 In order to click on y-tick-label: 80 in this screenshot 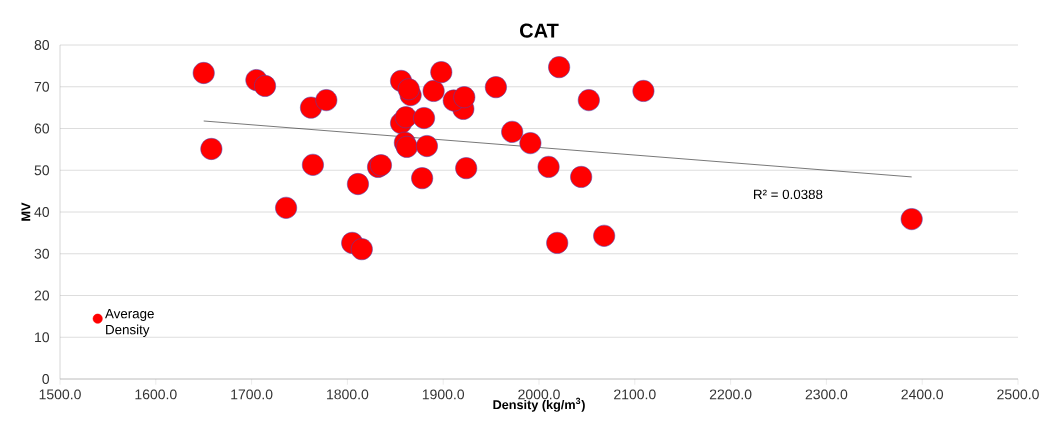, I will do `click(42, 45)`.